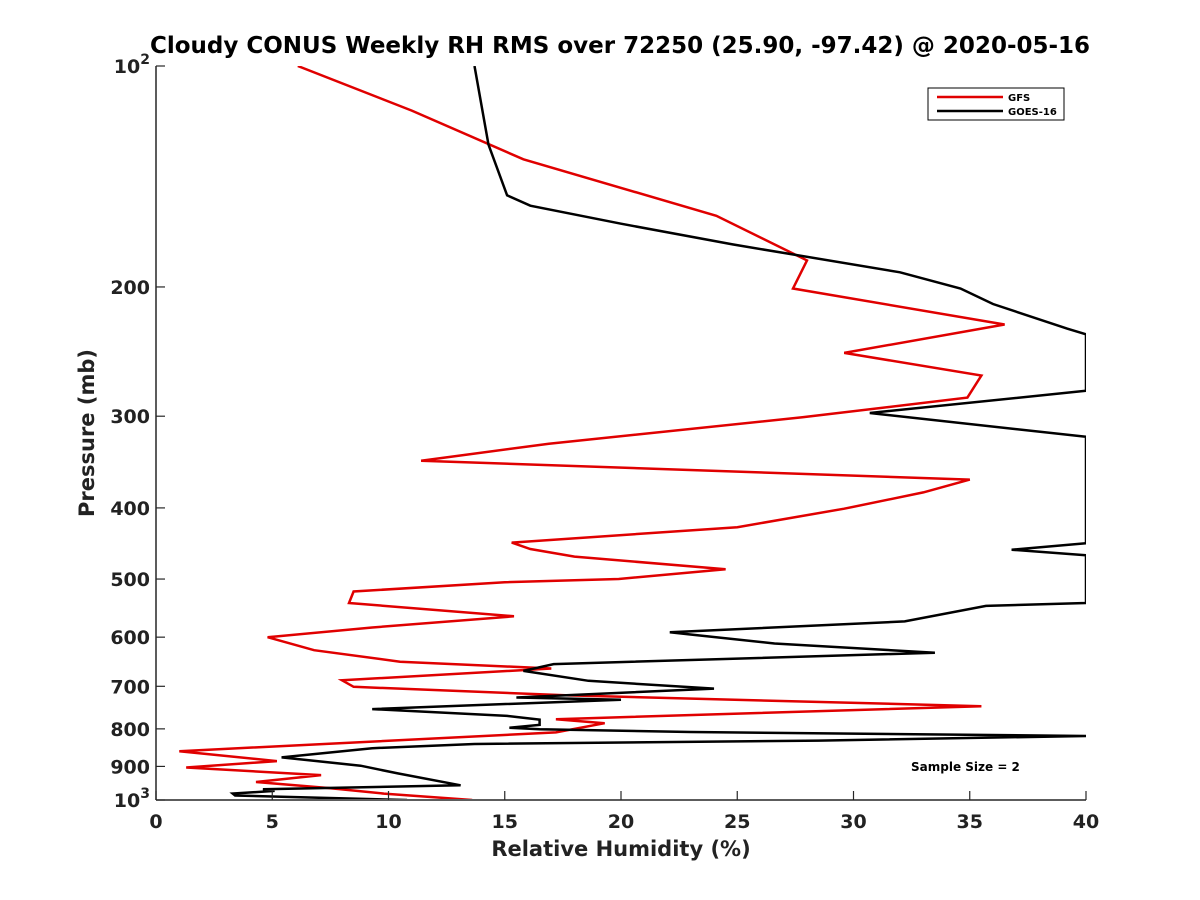 The image size is (1200, 900). What do you see at coordinates (130, 509) in the screenshot?
I see `y-tick-label: 400` at bounding box center [130, 509].